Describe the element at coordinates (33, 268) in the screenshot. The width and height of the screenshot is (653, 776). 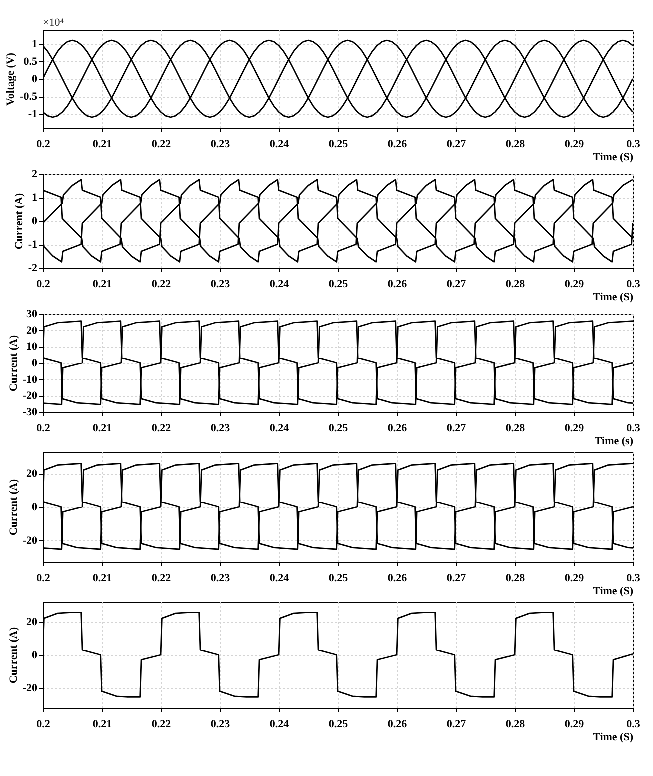
I see `y-tick-label: -2` at that location.